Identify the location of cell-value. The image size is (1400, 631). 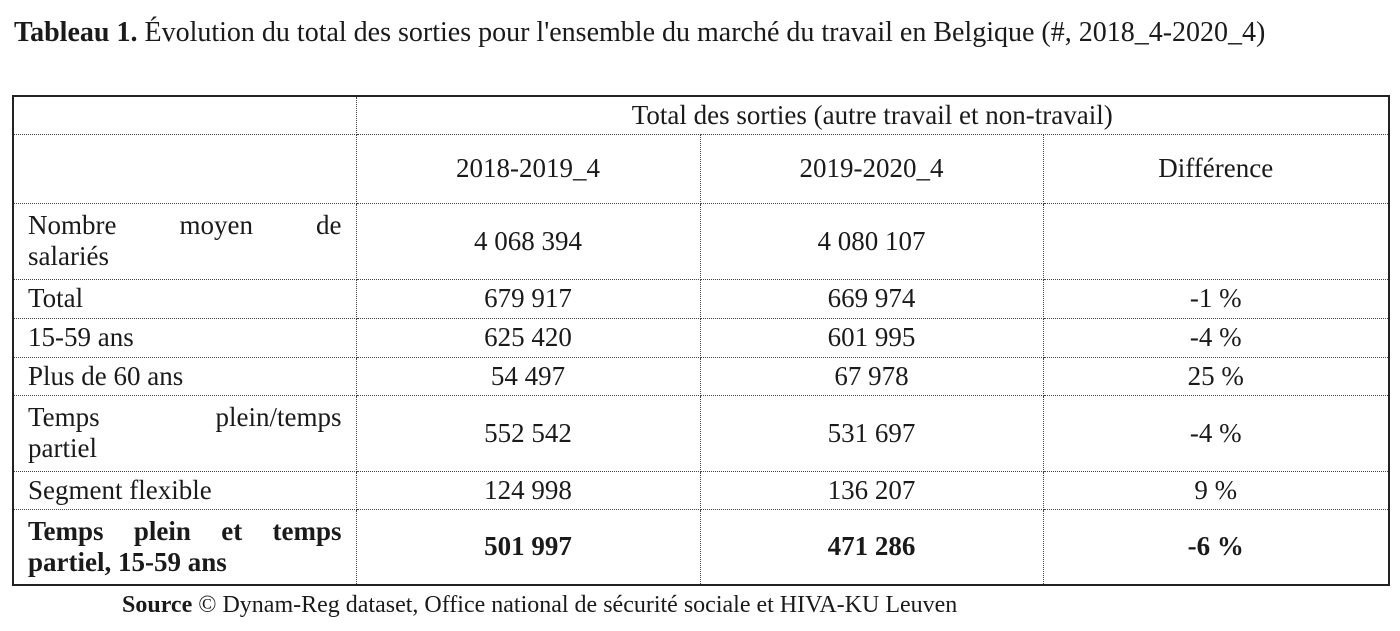
(1216, 241).